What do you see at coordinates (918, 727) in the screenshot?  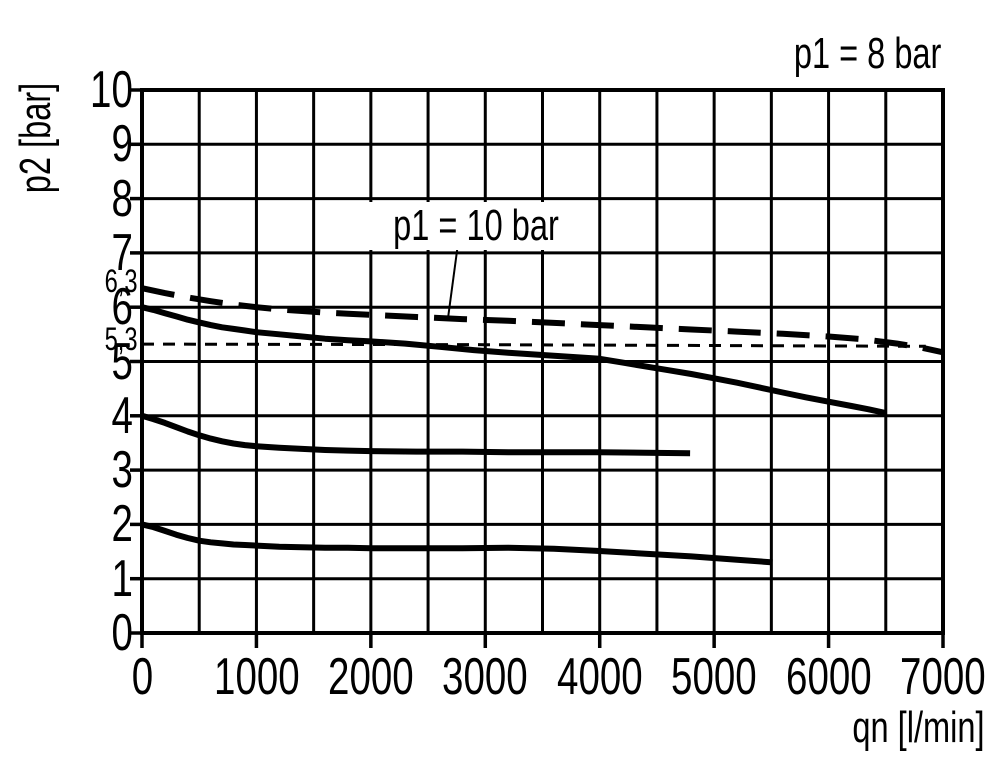 I see `x-axis-label-text: qn [l/min]` at bounding box center [918, 727].